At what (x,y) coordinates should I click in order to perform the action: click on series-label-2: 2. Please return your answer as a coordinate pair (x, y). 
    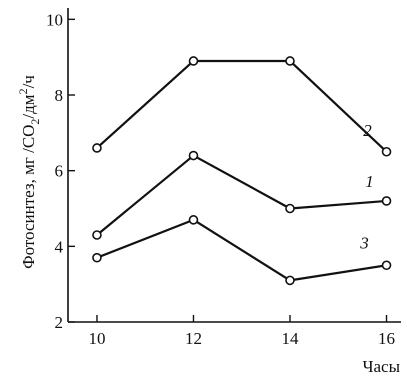
    Looking at the image, I should click on (367, 130).